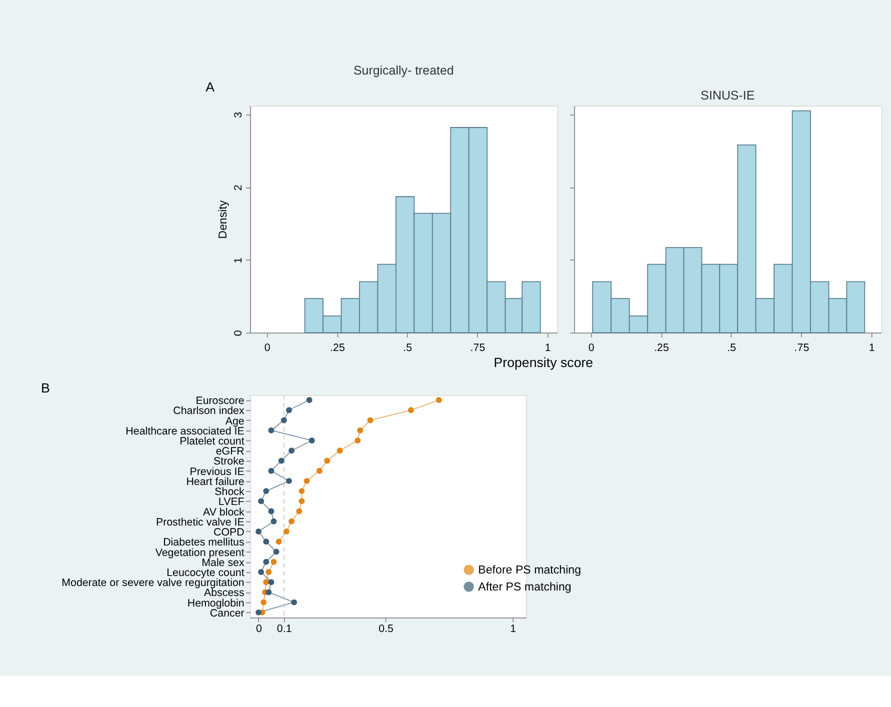 The height and width of the screenshot is (707, 891). Describe the element at coordinates (284, 629) in the screenshot. I see `x-tick-label: 0.1` at that location.